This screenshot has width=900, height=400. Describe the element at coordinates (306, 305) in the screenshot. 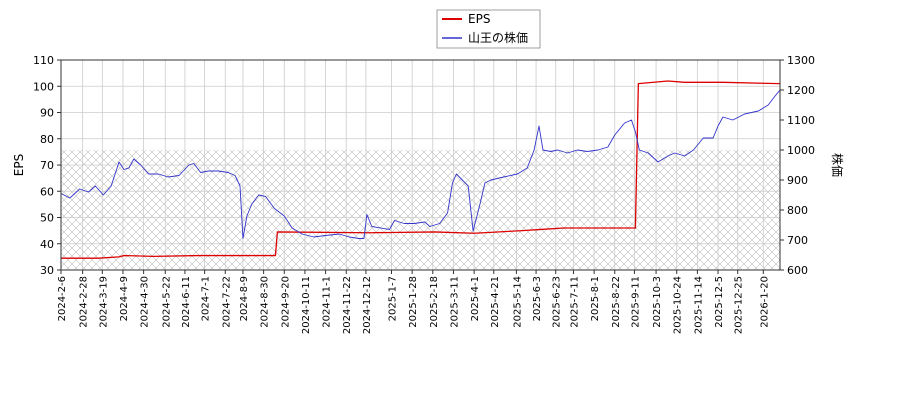

I see `x-tick-label: 2024-10-11` at that location.